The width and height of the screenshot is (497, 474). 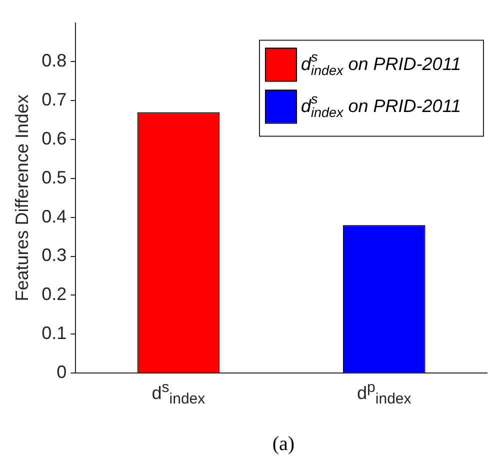 What do you see at coordinates (283, 444) in the screenshot?
I see `text: (a)` at bounding box center [283, 444].